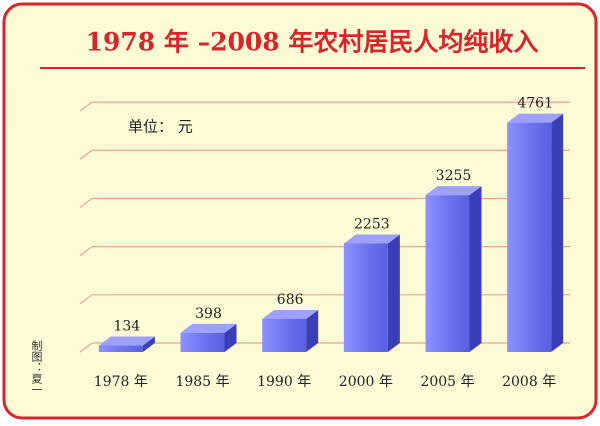  What do you see at coordinates (290, 300) in the screenshot?
I see `data-label: 686` at bounding box center [290, 300].